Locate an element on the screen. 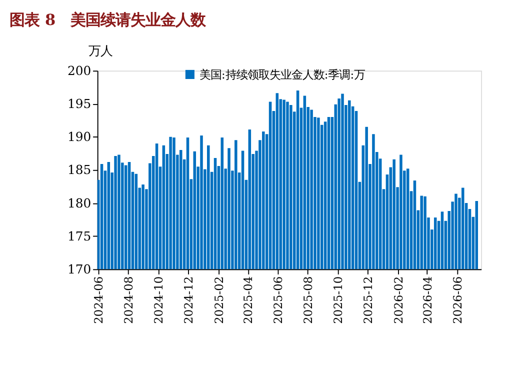 This screenshot has width=524, height=387. y-tick-label: 175 is located at coordinates (79, 236).